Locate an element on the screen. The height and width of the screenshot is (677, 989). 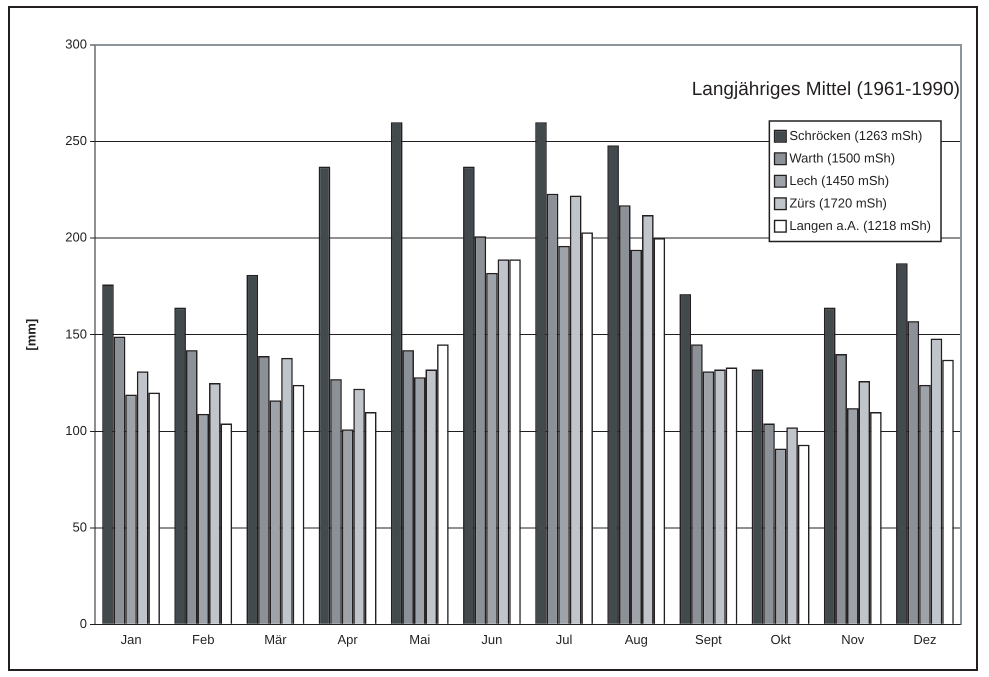
y-tick-label: 150 is located at coordinates (76, 334).